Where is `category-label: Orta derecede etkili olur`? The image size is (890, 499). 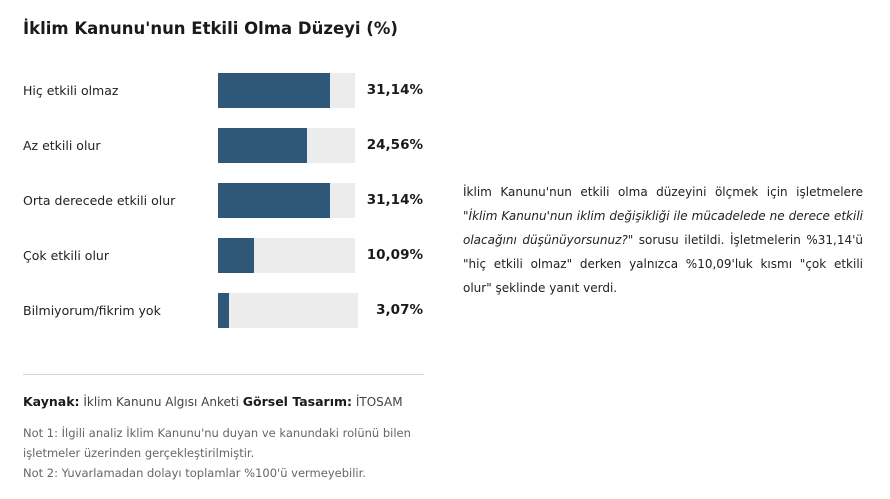
category-label: Orta derecede etkili olur is located at coordinates (99, 200).